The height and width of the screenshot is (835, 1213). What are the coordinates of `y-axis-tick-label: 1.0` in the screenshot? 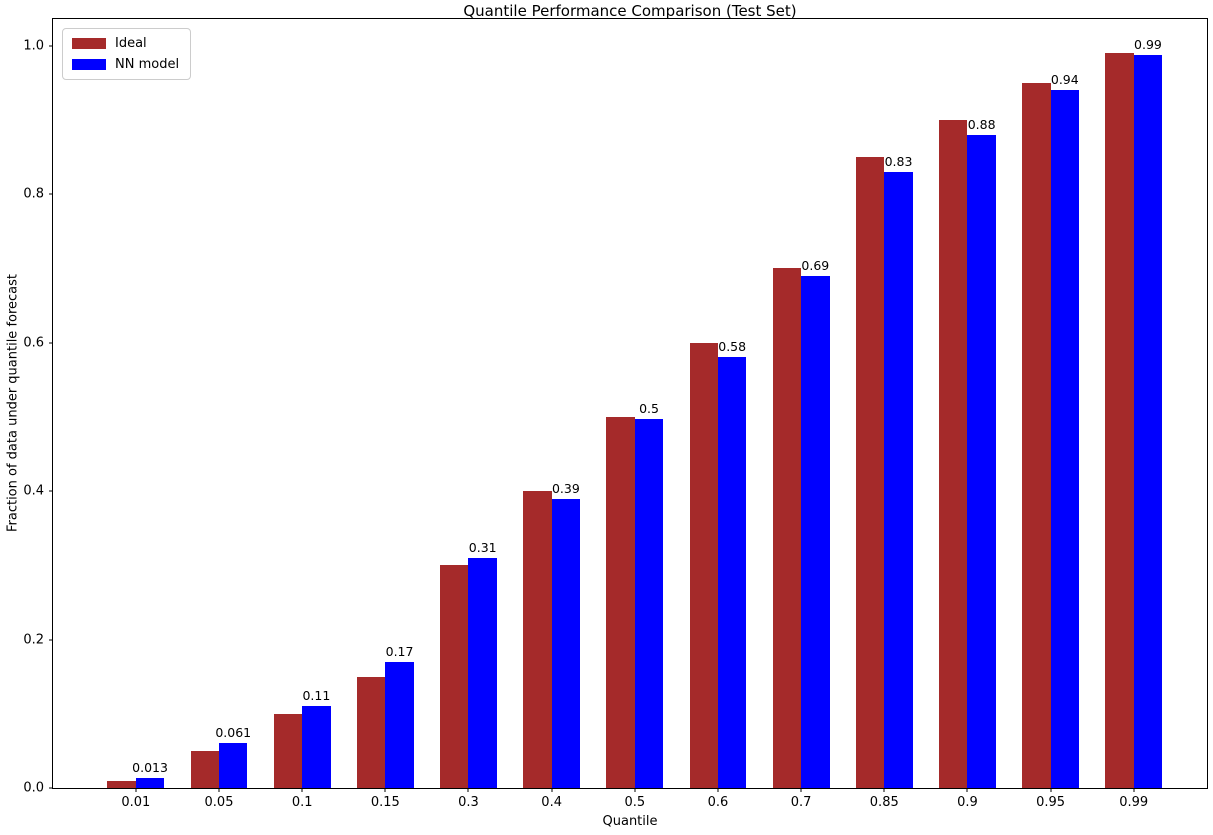 It's located at (33, 46).